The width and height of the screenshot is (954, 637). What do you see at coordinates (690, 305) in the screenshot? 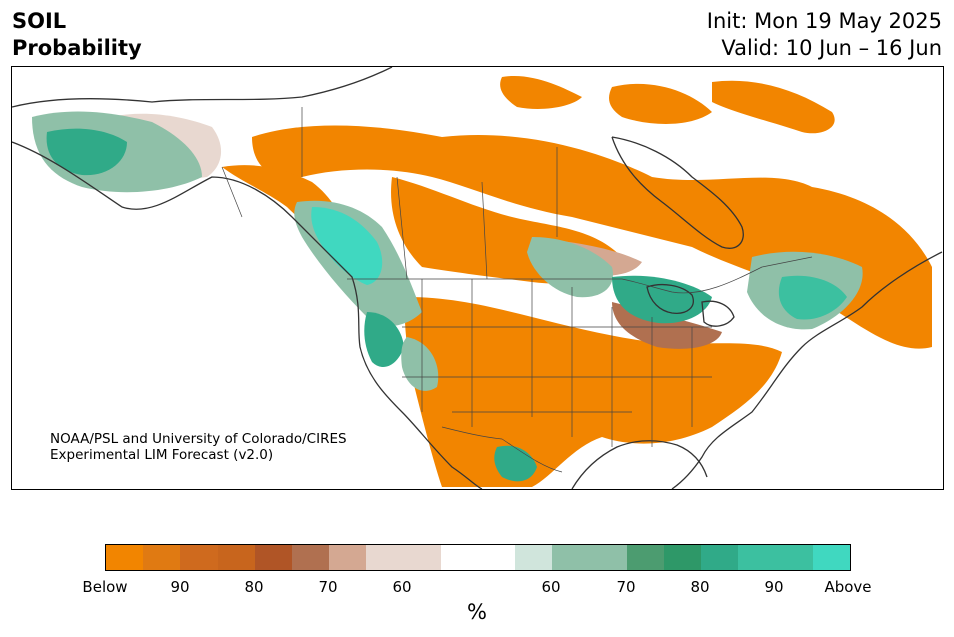
I see `great-lakes` at bounding box center [690, 305].